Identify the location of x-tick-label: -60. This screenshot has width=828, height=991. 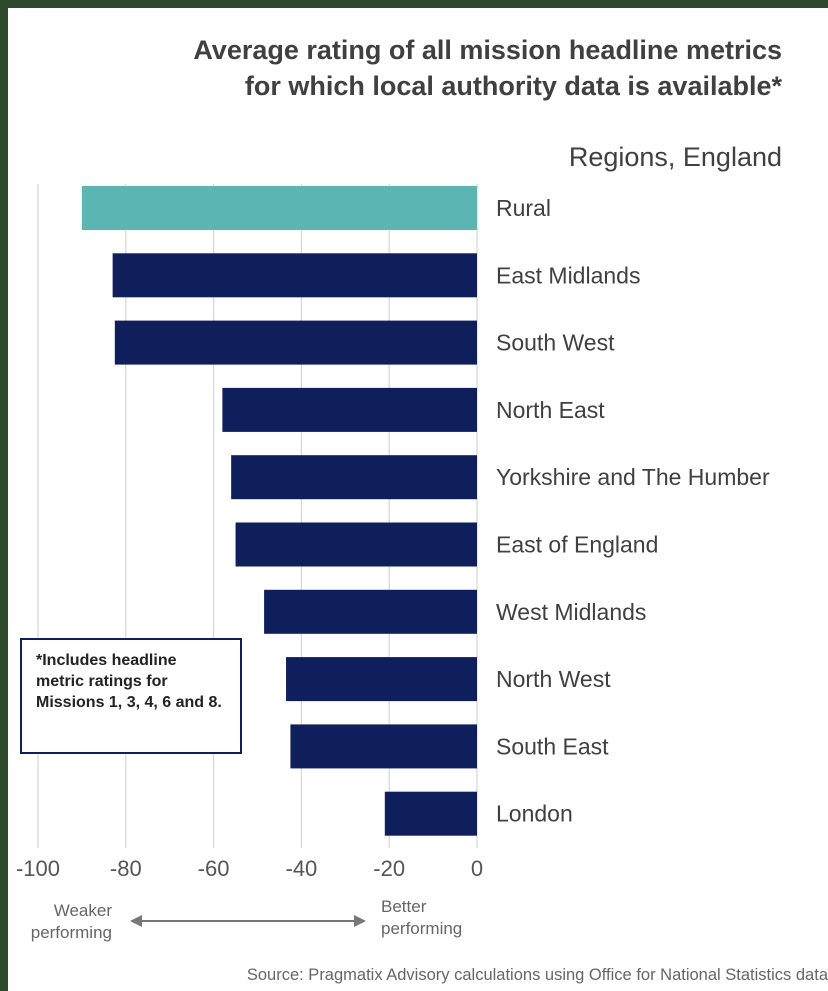
(214, 868).